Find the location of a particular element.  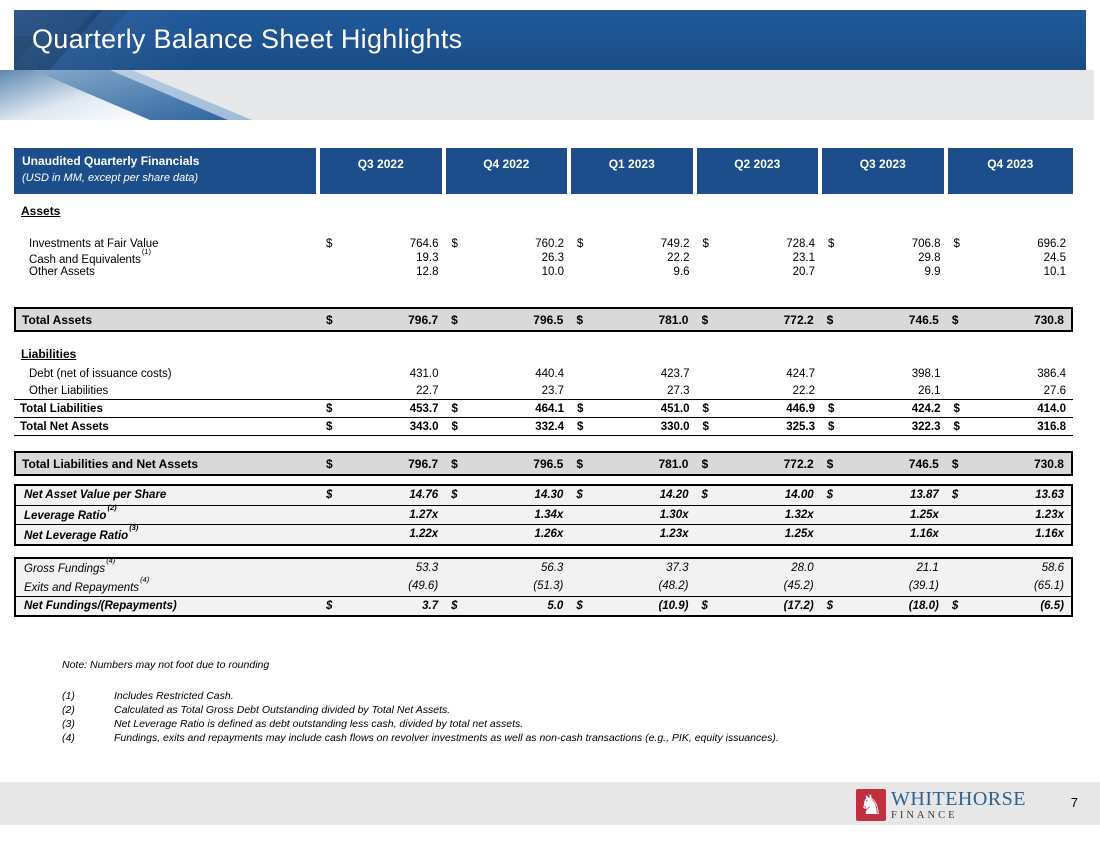

value-cell: 37.3 is located at coordinates (632, 568).